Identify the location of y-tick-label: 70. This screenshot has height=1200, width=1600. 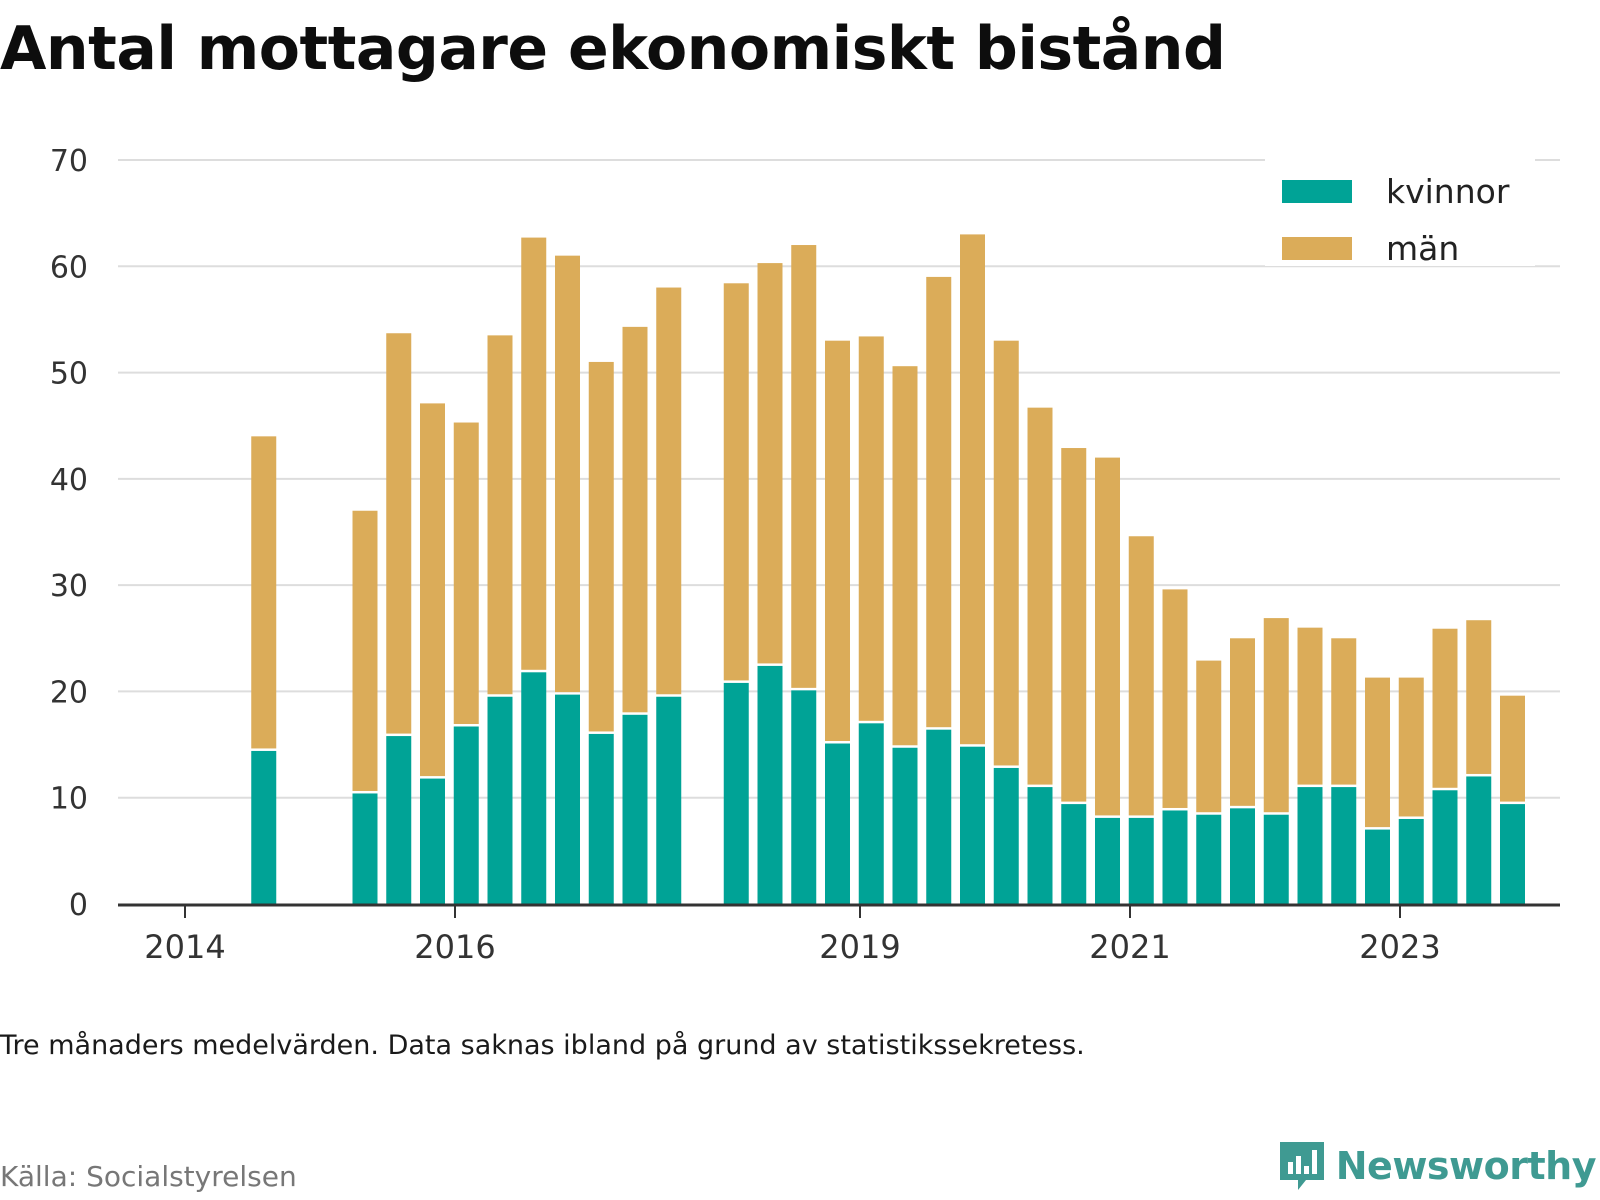
(69, 161).